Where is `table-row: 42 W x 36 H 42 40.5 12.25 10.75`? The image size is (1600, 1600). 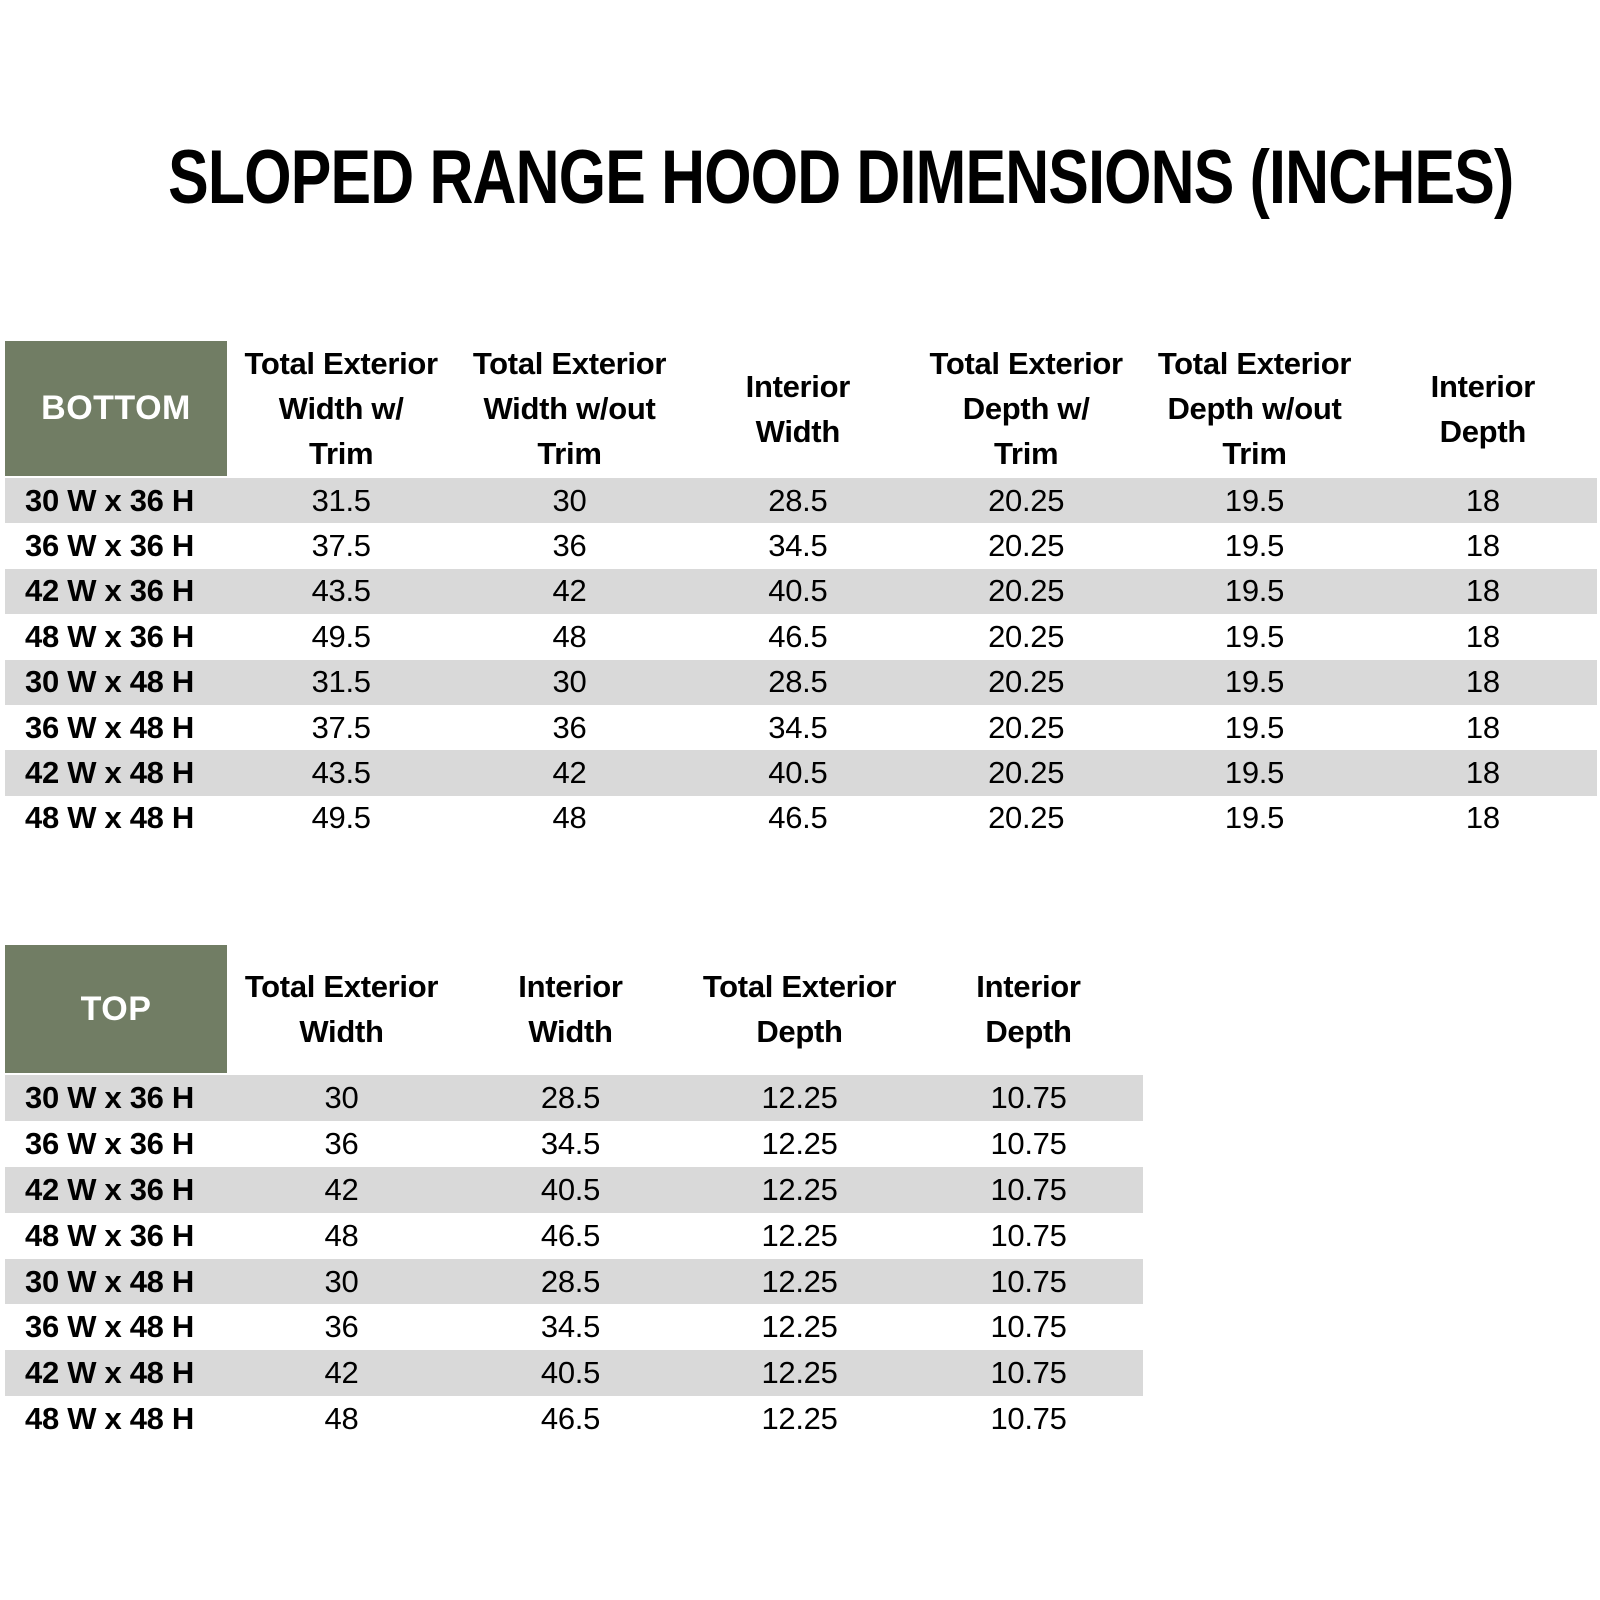
table-row: 42 W x 36 H 42 40.5 12.25 10.75 is located at coordinates (574, 1189).